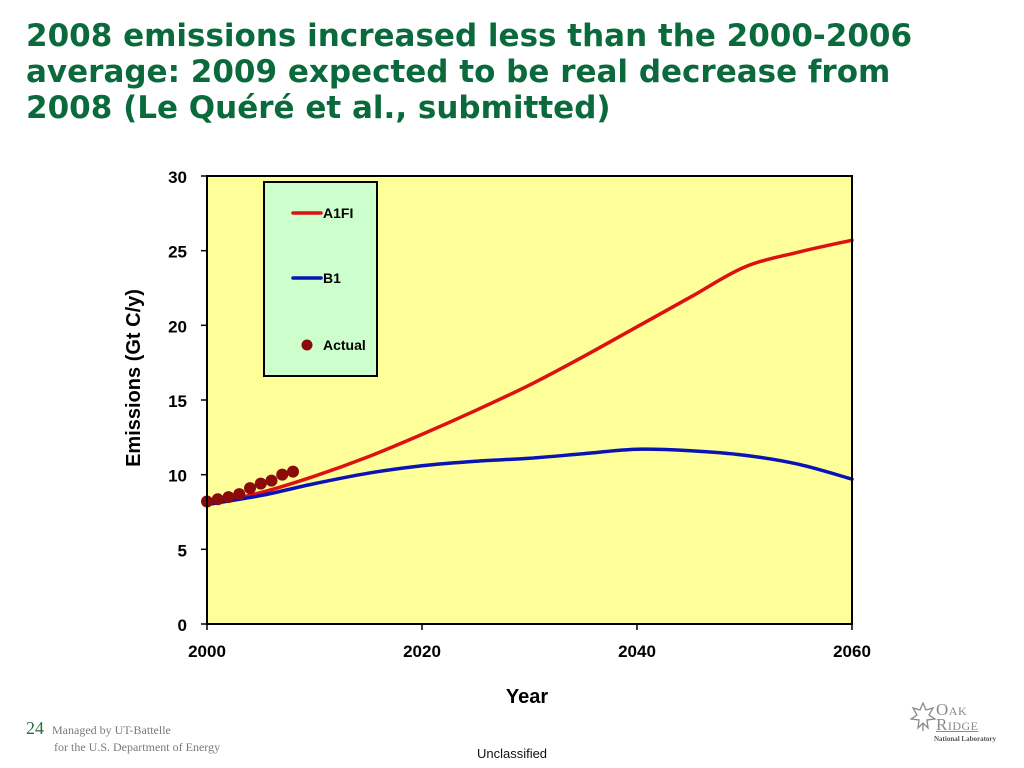 The image size is (1024, 768). What do you see at coordinates (318, 108) in the screenshot?
I see `slide-title-line: 2008 (Le Quéré et al., submitted)` at bounding box center [318, 108].